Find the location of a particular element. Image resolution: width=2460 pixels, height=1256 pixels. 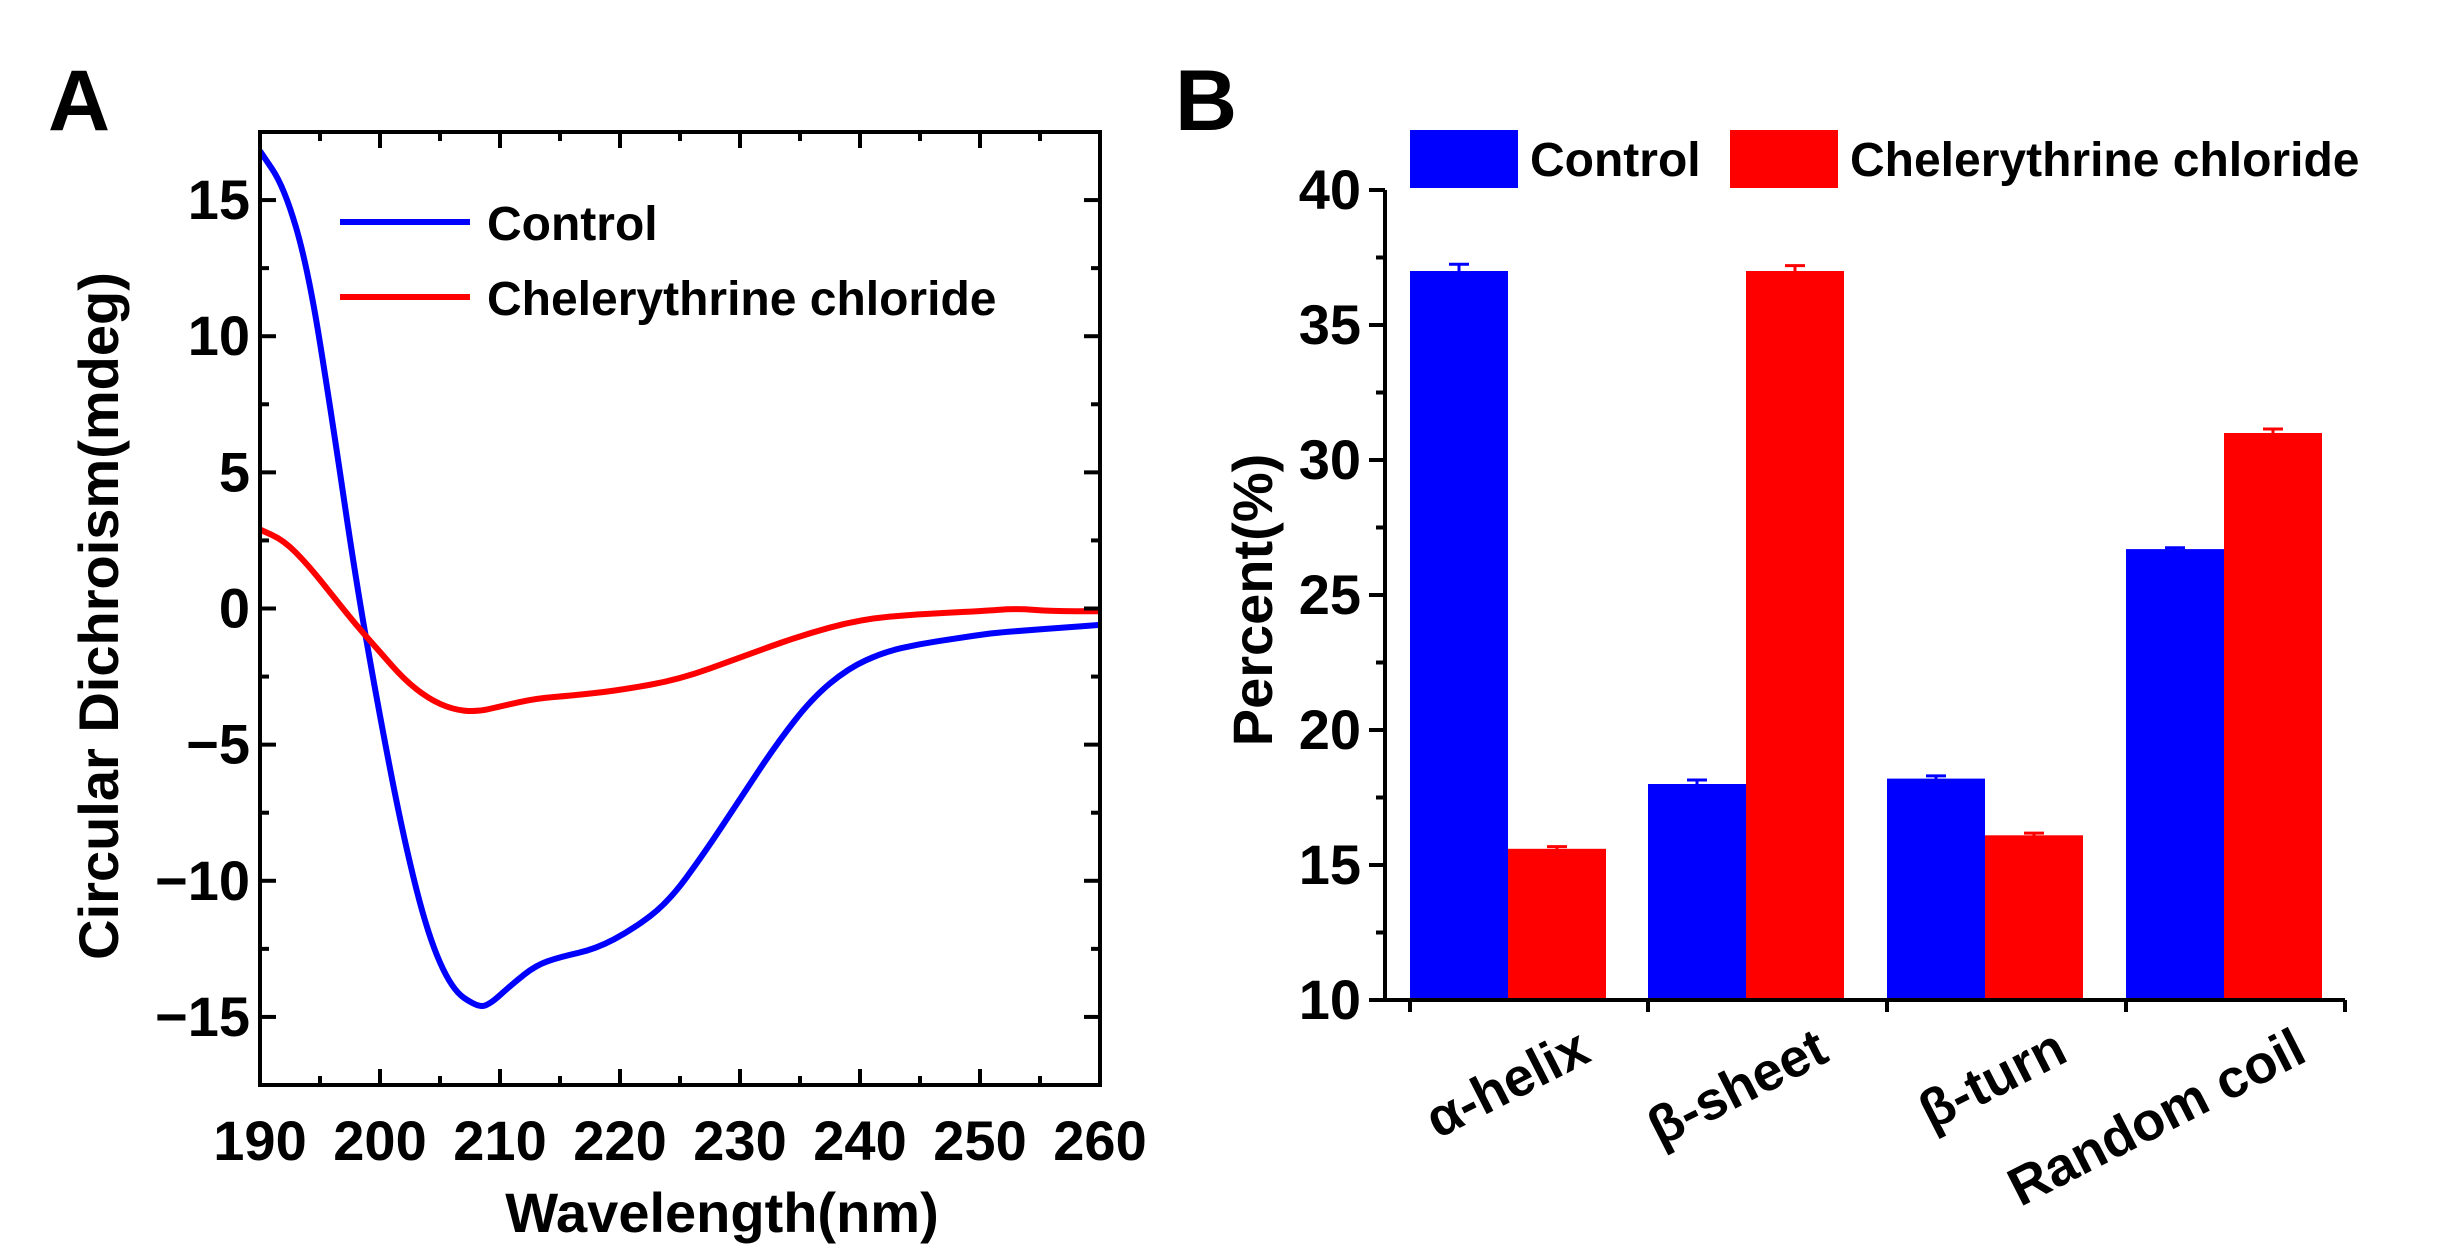

panel-b-legend: Control Chelerythrine chloride is located at coordinates (1884, 159).